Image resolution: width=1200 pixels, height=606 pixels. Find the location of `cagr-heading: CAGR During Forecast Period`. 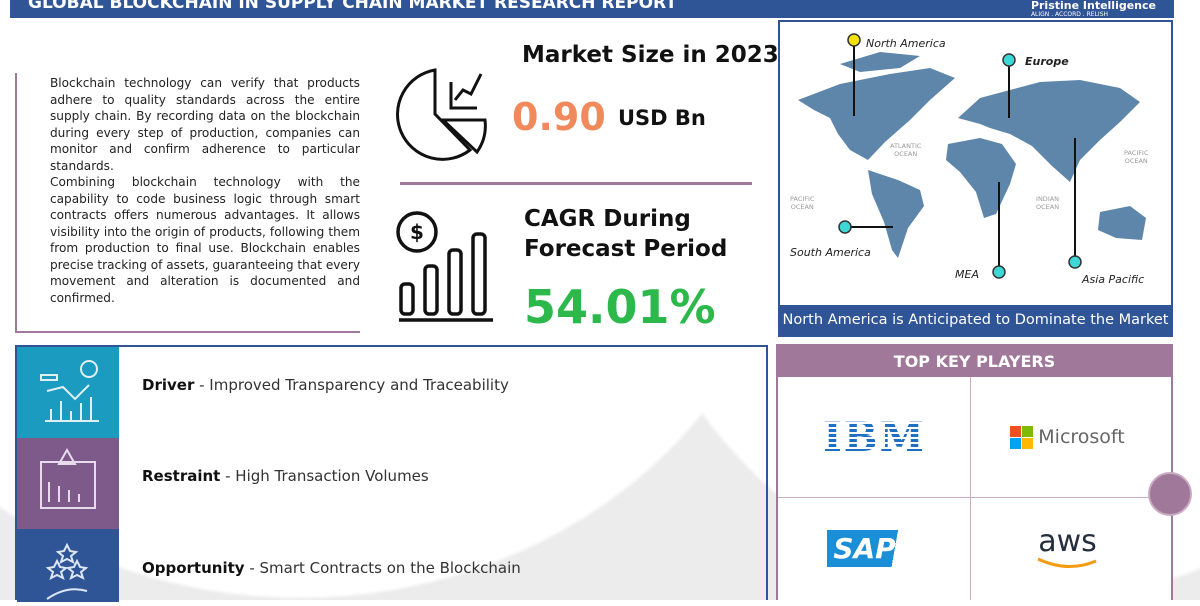

cagr-heading: CAGR During Forecast Period is located at coordinates (626, 234).